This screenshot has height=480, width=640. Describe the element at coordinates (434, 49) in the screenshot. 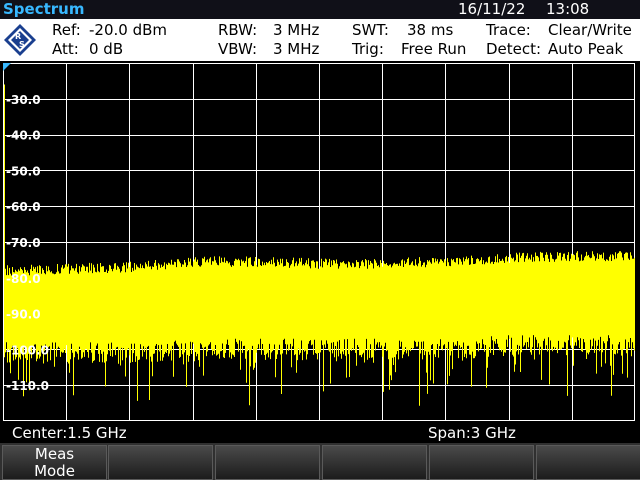

I see `trig-value: Free Run` at that location.